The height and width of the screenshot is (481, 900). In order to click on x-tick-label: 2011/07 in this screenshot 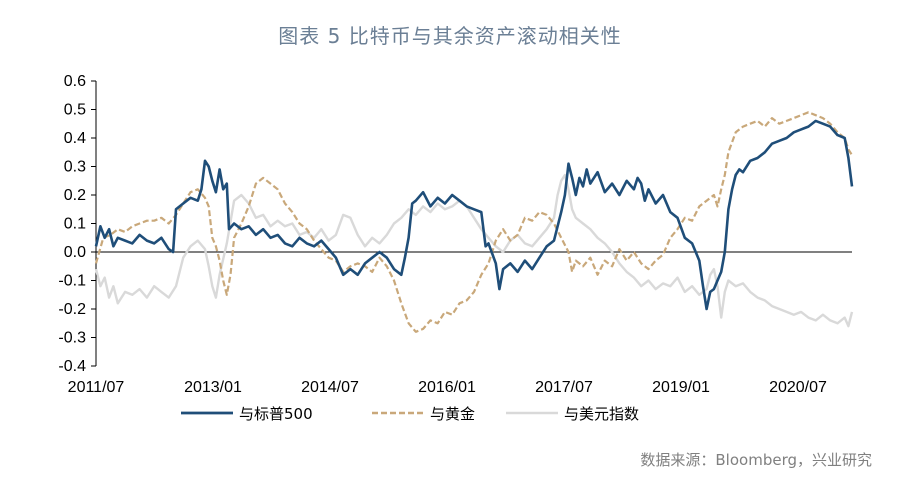, I will do `click(96, 387)`.